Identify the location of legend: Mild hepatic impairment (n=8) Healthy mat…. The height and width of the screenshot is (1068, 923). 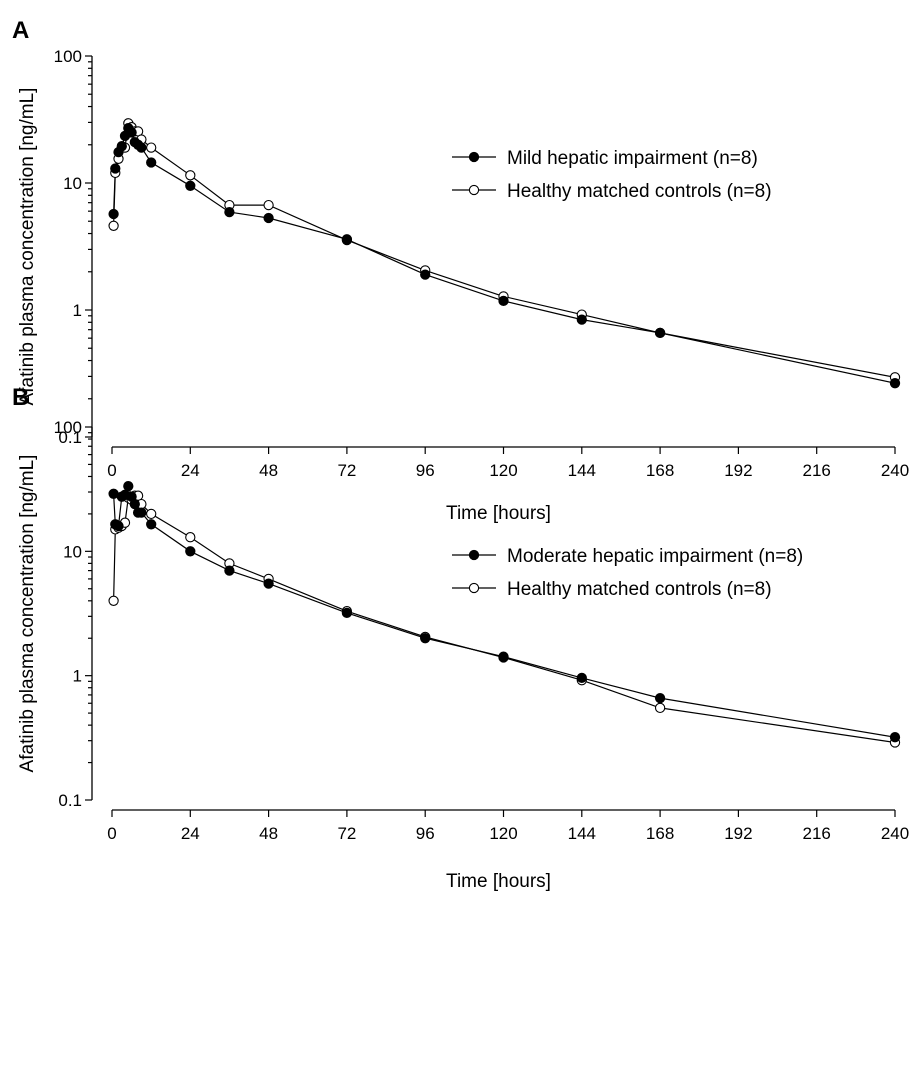
(612, 175).